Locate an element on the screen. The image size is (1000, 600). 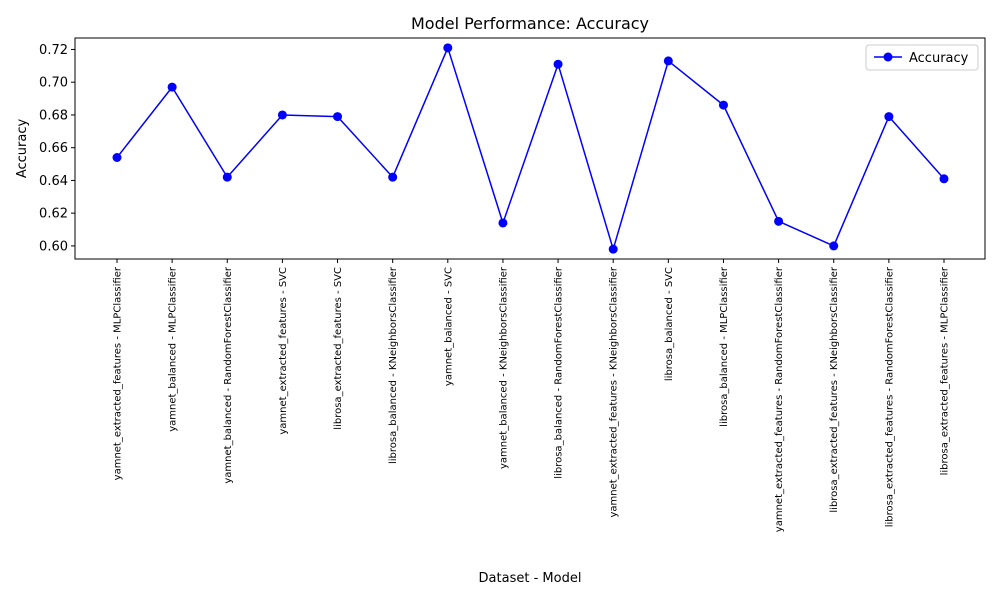
legend-box is located at coordinates (922, 57).